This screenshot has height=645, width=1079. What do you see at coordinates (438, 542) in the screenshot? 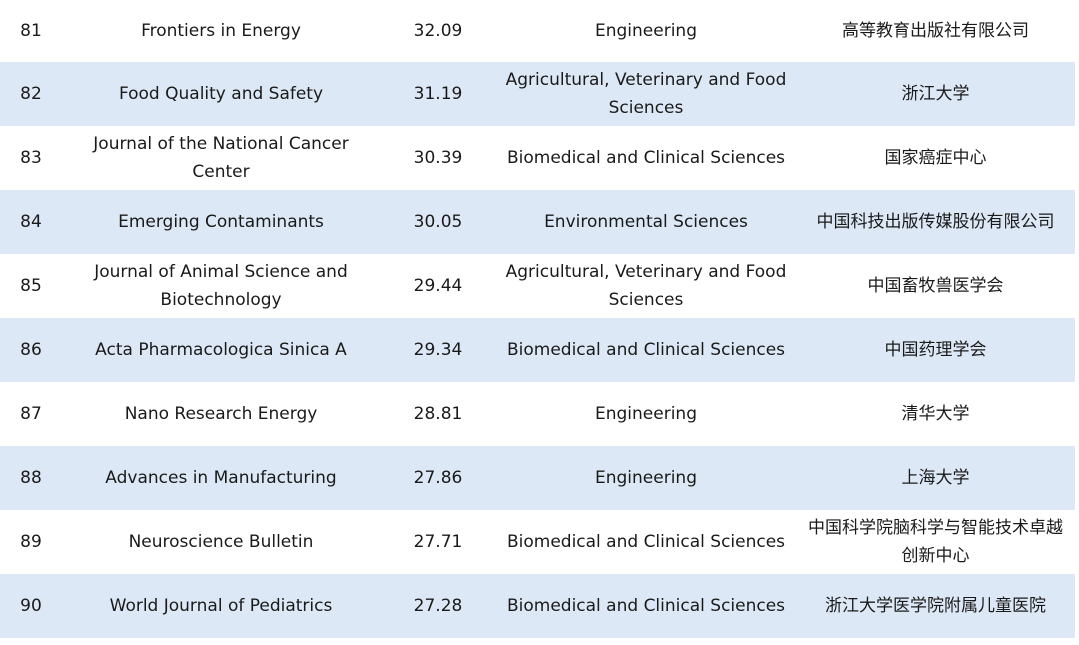
I see `score-cell: 27.71` at bounding box center [438, 542].